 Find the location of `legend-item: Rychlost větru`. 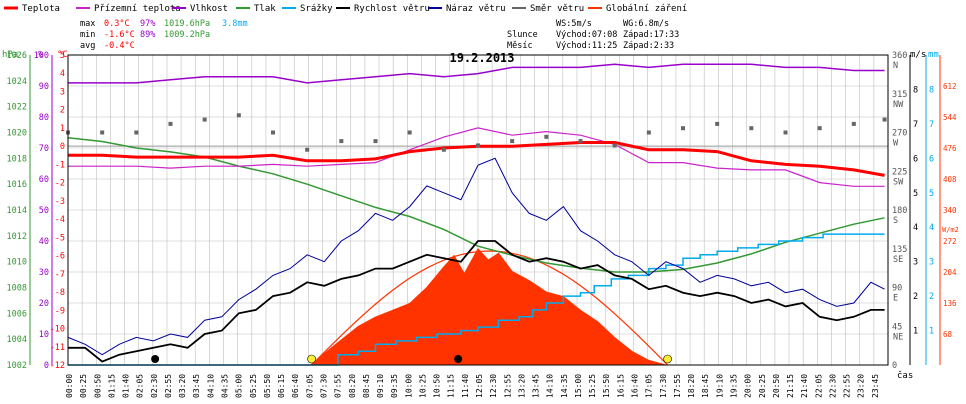

legend-item: Rychlost větru is located at coordinates (383, 9).